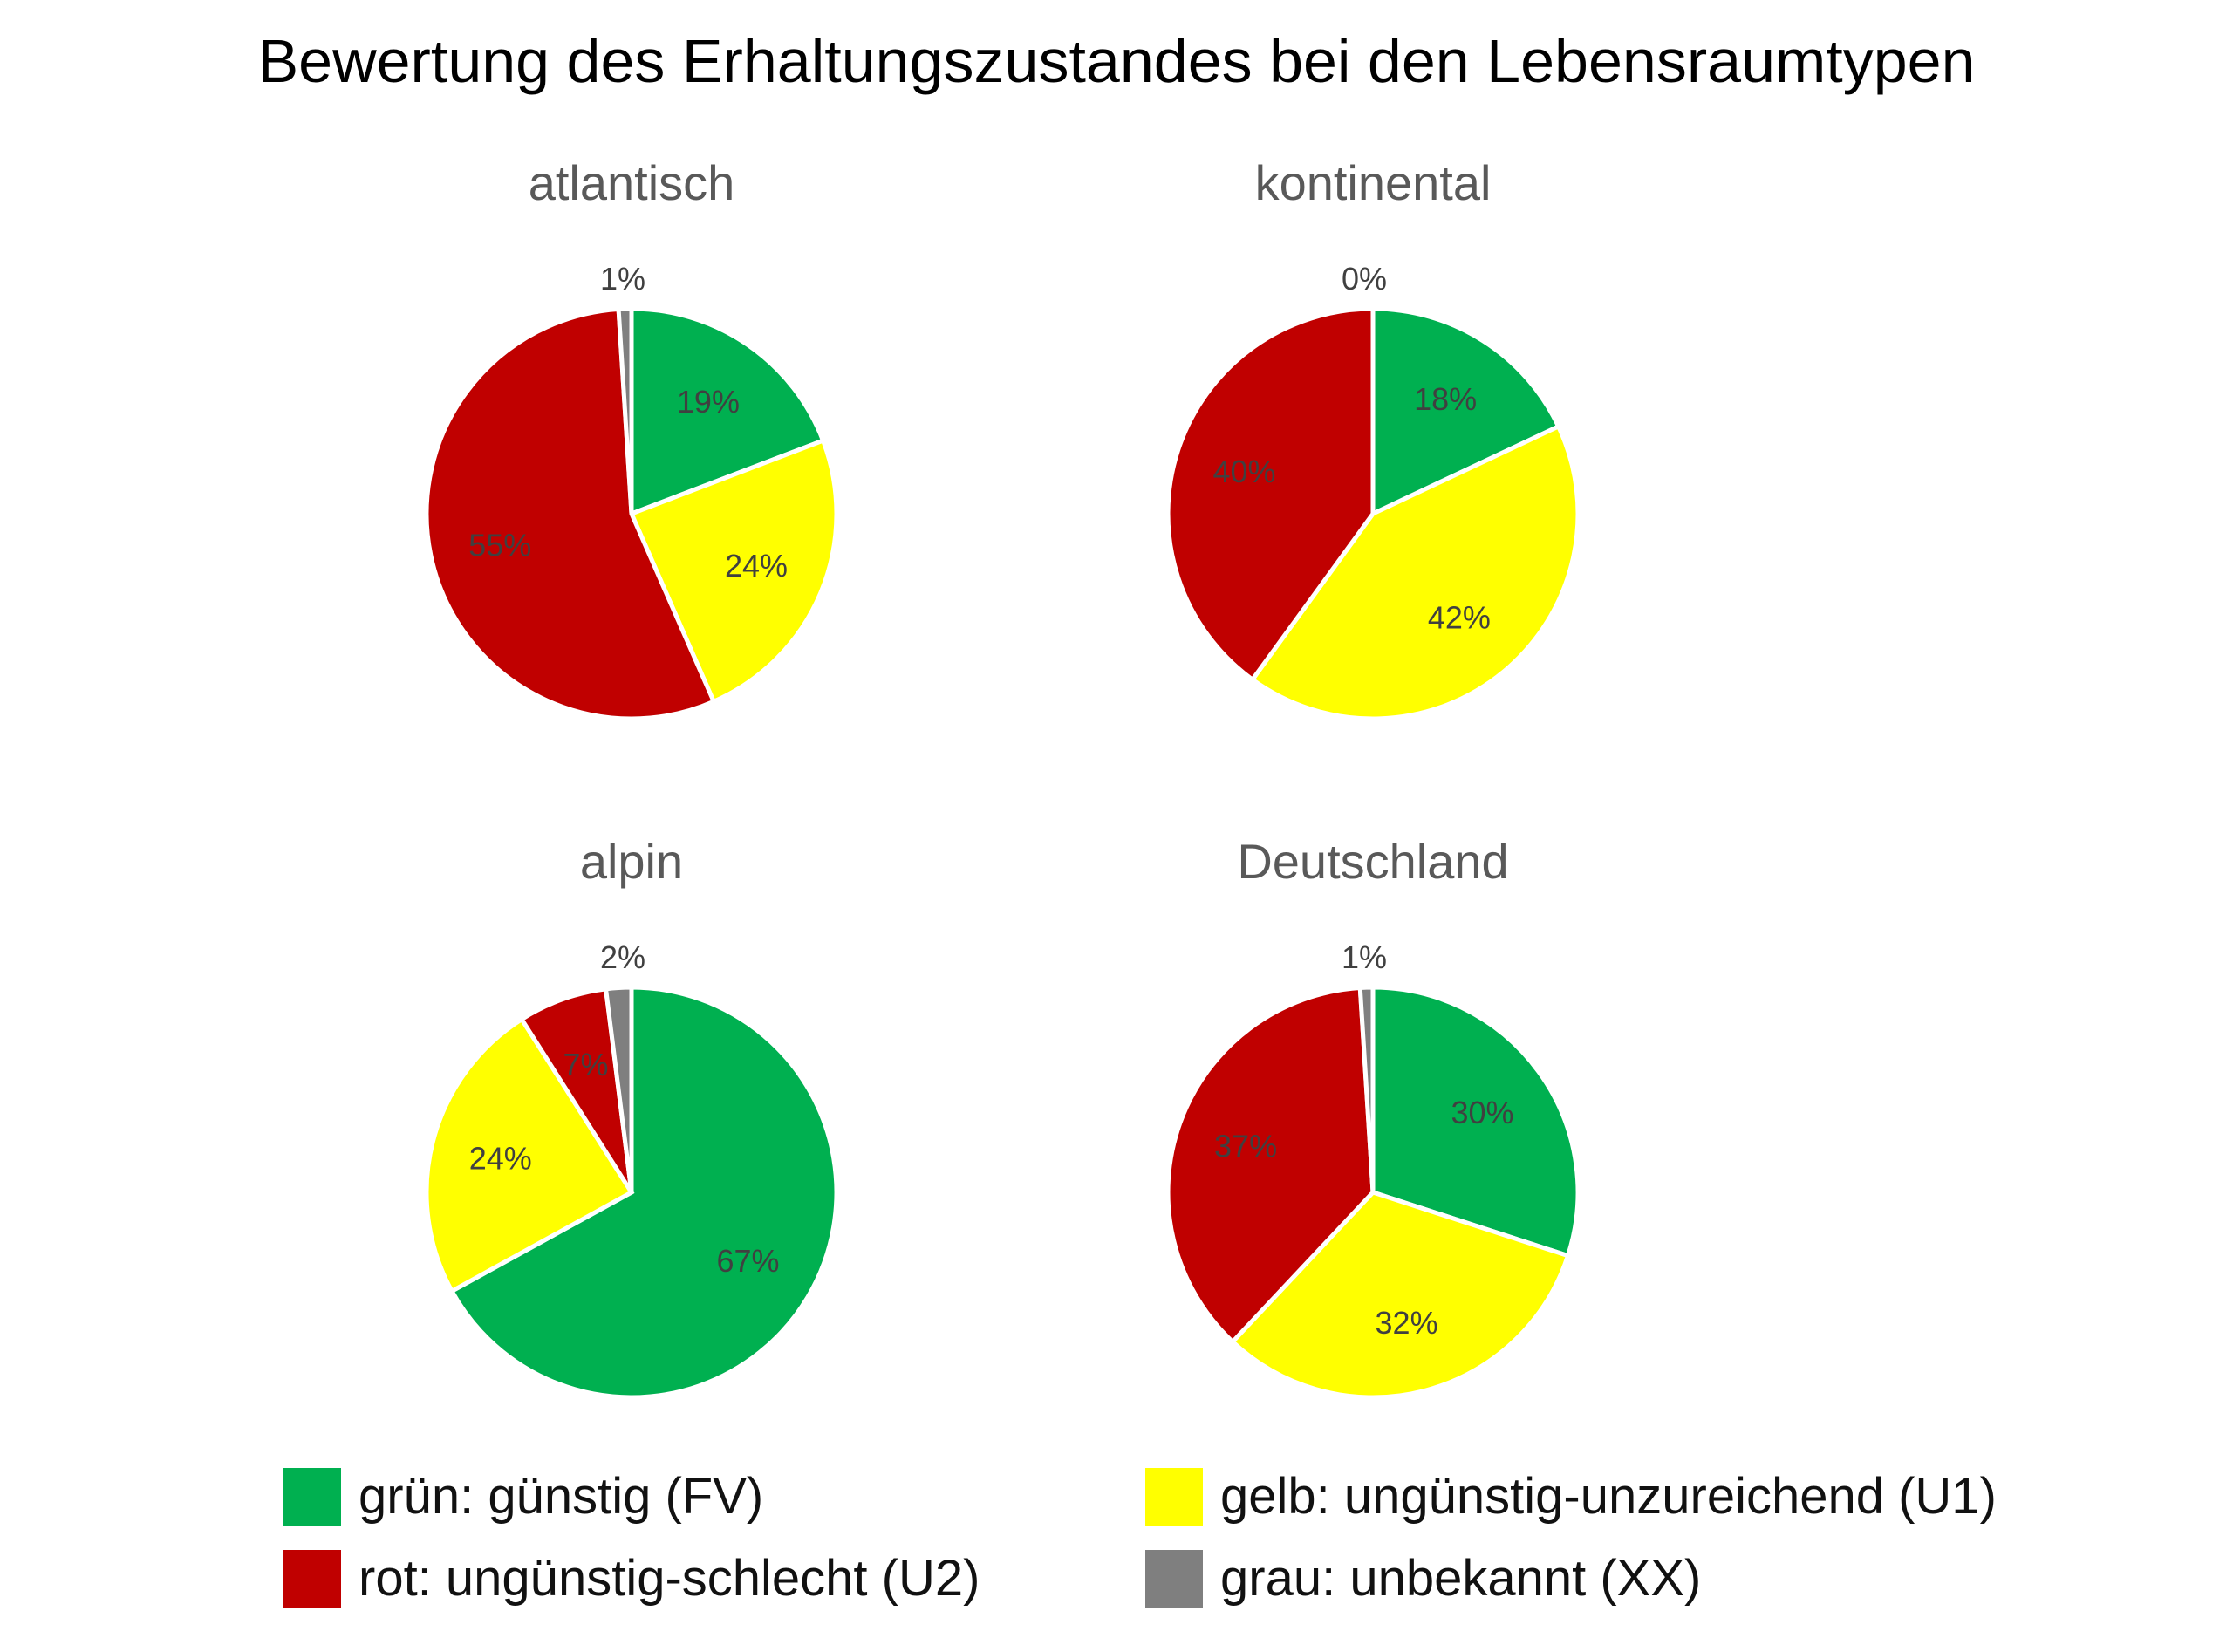 The image size is (2233, 1652). What do you see at coordinates (1482, 1112) in the screenshot?
I see `data-label-green: 30%` at bounding box center [1482, 1112].